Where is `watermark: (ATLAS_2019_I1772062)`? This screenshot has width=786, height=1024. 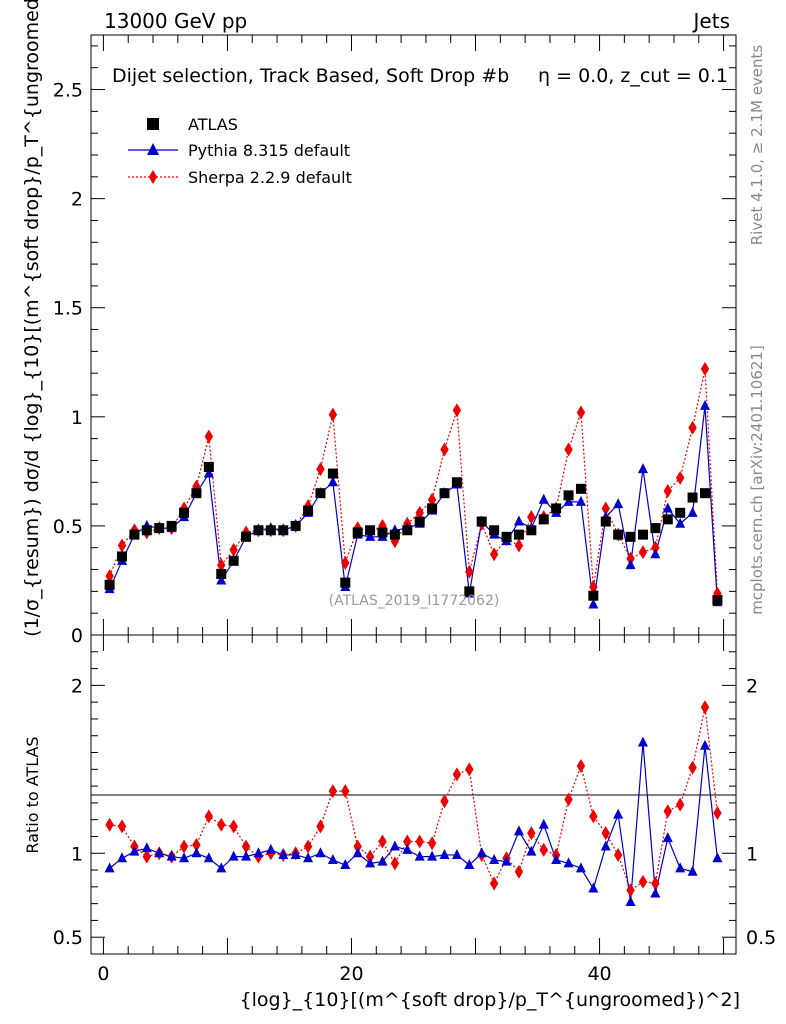
watermark: (ATLAS_2019_I1772062) is located at coordinates (414, 601).